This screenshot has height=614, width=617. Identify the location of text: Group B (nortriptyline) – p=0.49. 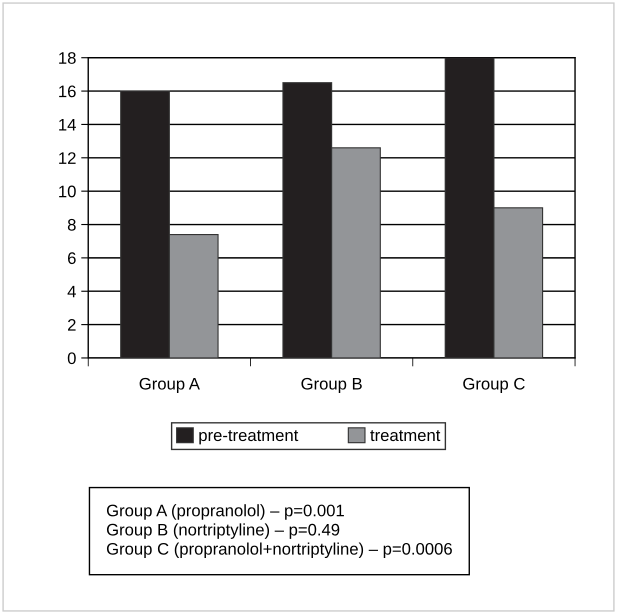
(223, 531).